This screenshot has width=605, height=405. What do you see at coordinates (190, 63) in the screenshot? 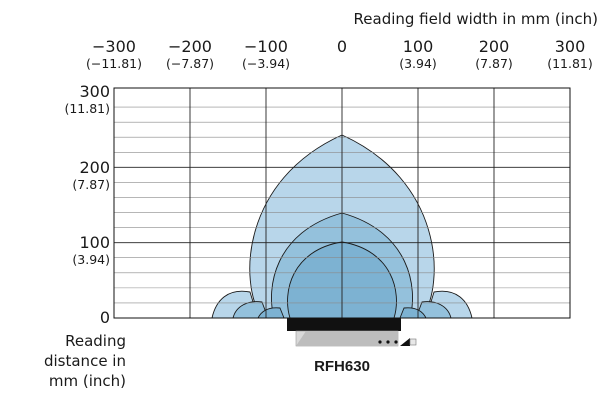
I see `x-tick-inch-minus-200: (−7.87)` at bounding box center [190, 63].